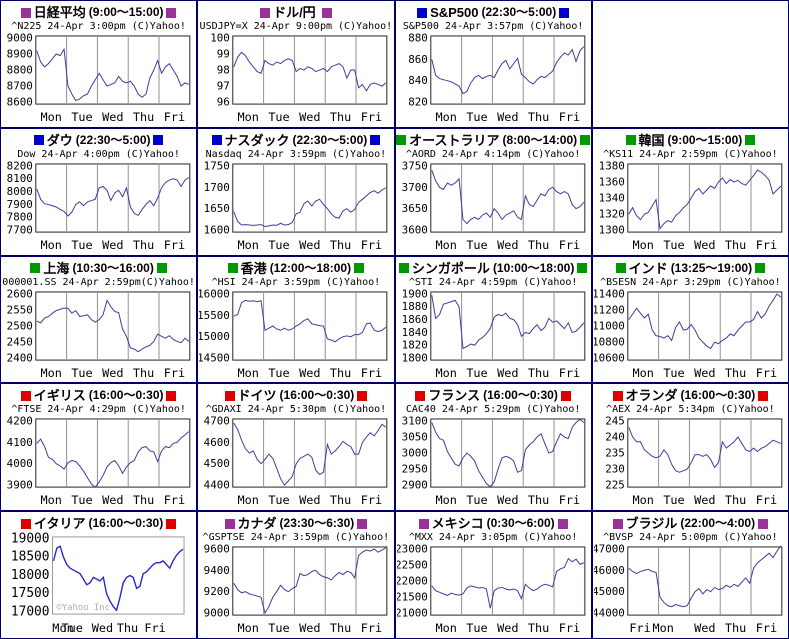 This screenshot has height=639, width=789. I want to click on y-axis-tick-label: 99, so click(223, 53).